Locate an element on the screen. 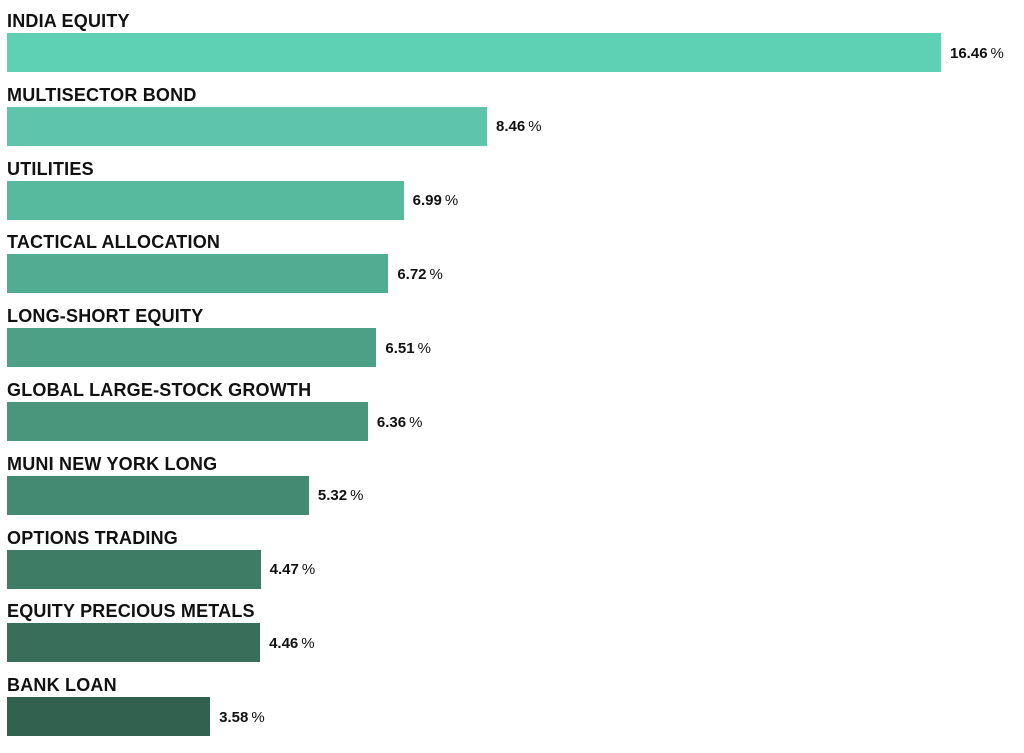 The image size is (1024, 753). value-number: 8.46 is located at coordinates (511, 127).